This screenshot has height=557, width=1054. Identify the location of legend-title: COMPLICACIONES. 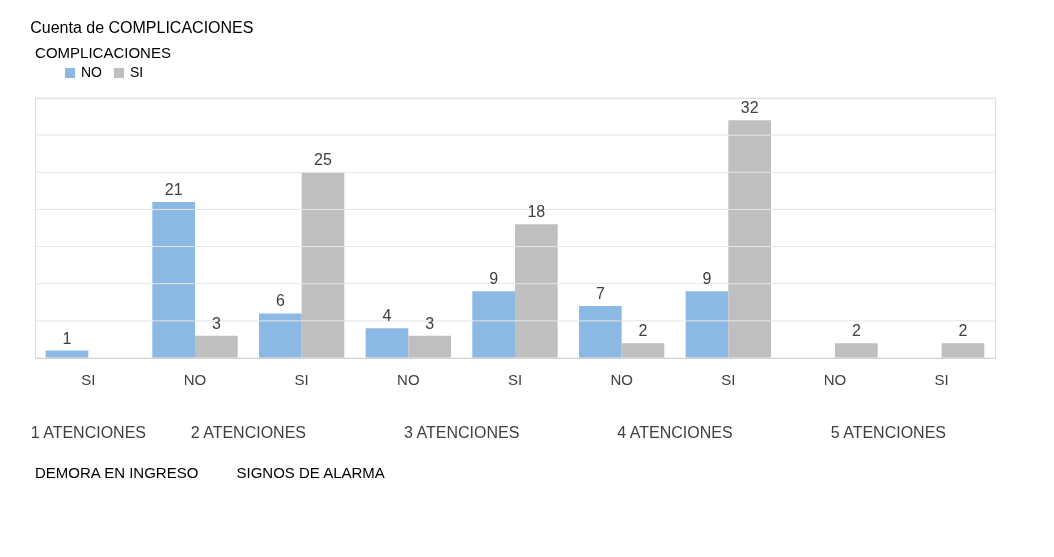
(103, 52).